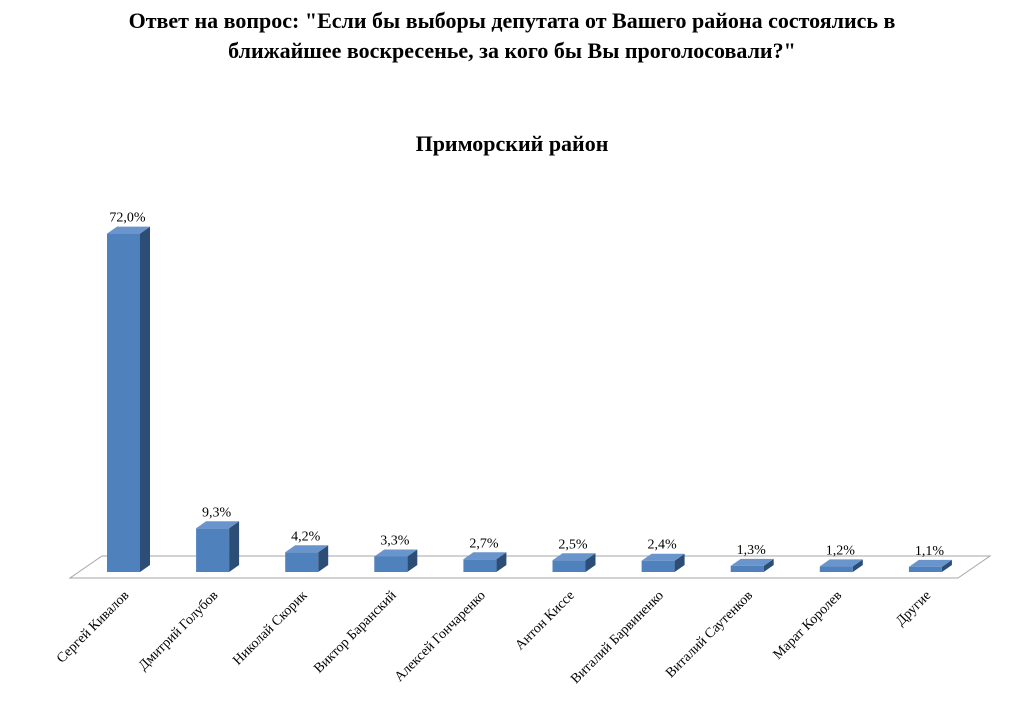 This screenshot has width=1024, height=726. Describe the element at coordinates (752, 550) in the screenshot. I see `value-label: 1,3%` at that location.